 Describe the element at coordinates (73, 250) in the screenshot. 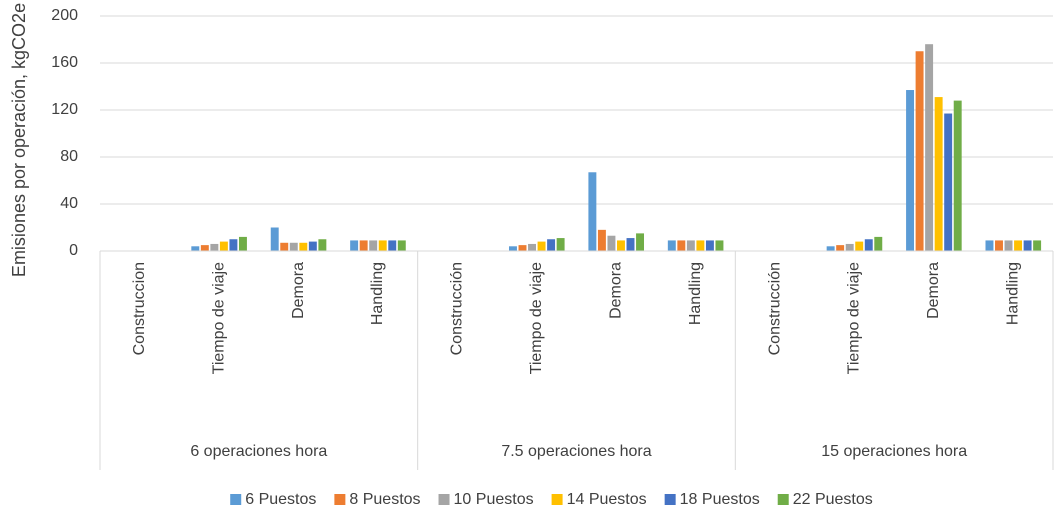

I see `y-tick-label: 0` at that location.